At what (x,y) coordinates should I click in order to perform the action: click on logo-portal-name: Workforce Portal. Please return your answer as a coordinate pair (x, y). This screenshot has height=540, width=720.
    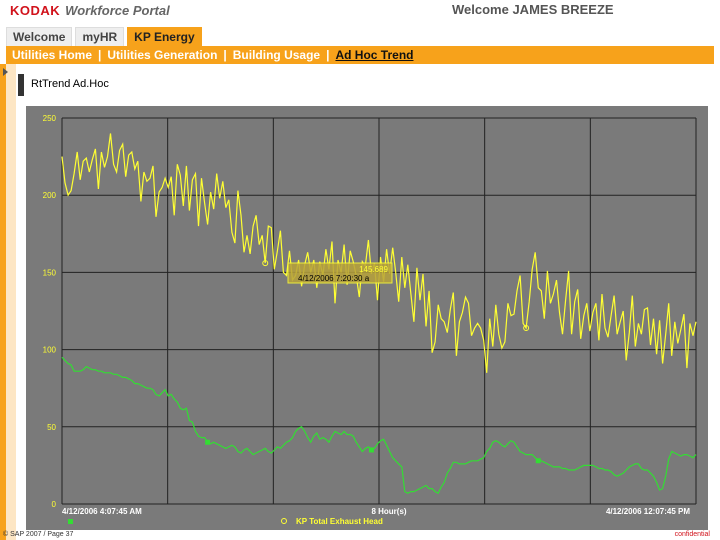
    Looking at the image, I should click on (117, 10).